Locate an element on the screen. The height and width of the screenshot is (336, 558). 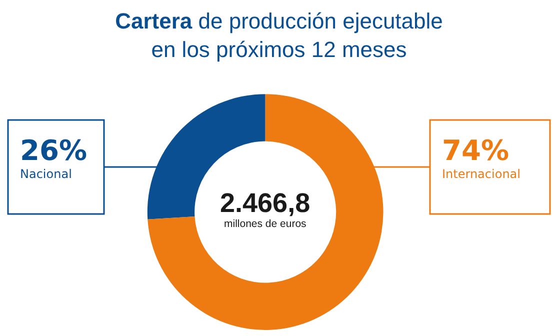
slice-label: Internacional is located at coordinates (481, 174).